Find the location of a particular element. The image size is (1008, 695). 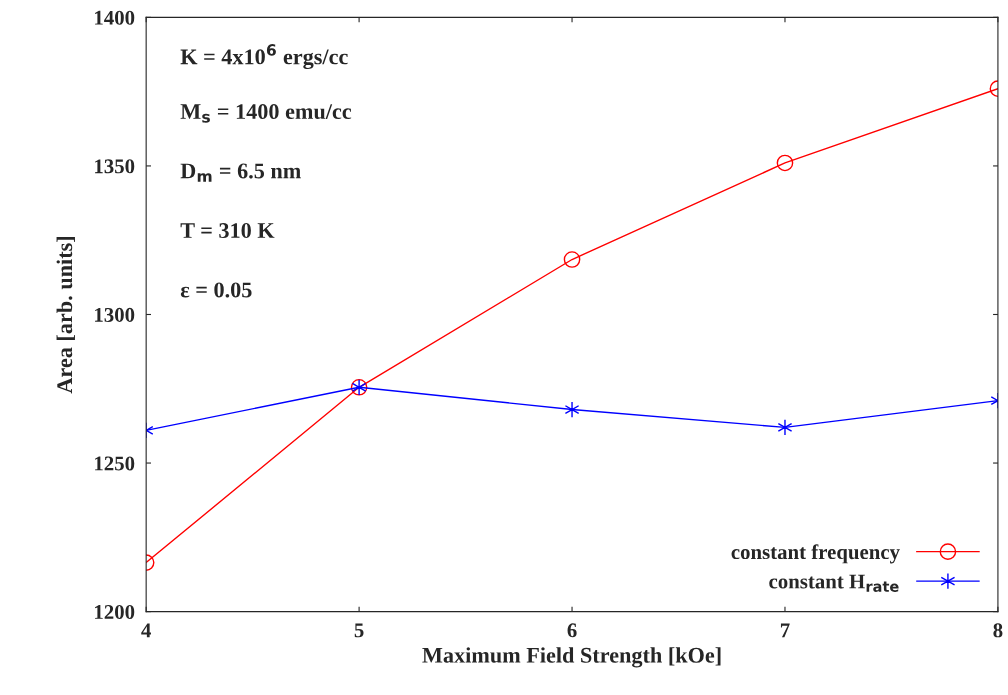

y-axis-title: Area [arb. units] is located at coordinates (65, 315).